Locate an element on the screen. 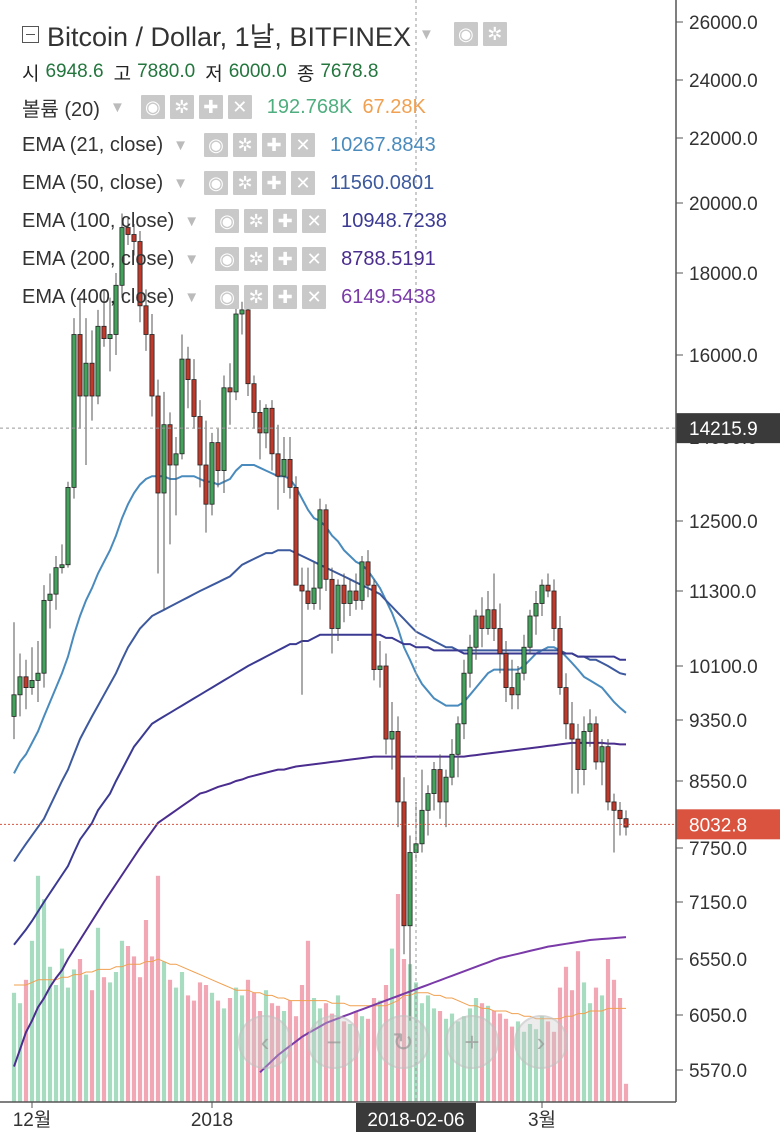  chevron-left-icon: ‹ is located at coordinates (265, 1042).